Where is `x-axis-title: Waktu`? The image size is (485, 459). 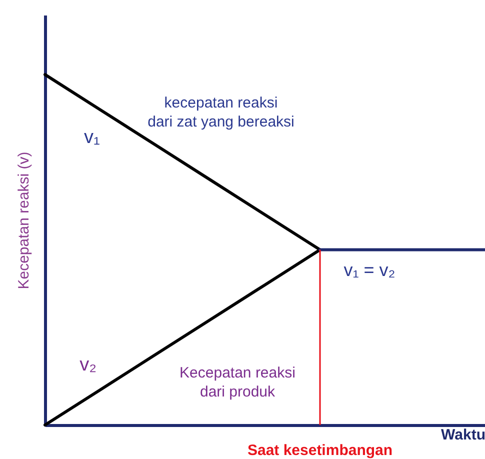
x-axis-title: Waktu is located at coordinates (463, 435).